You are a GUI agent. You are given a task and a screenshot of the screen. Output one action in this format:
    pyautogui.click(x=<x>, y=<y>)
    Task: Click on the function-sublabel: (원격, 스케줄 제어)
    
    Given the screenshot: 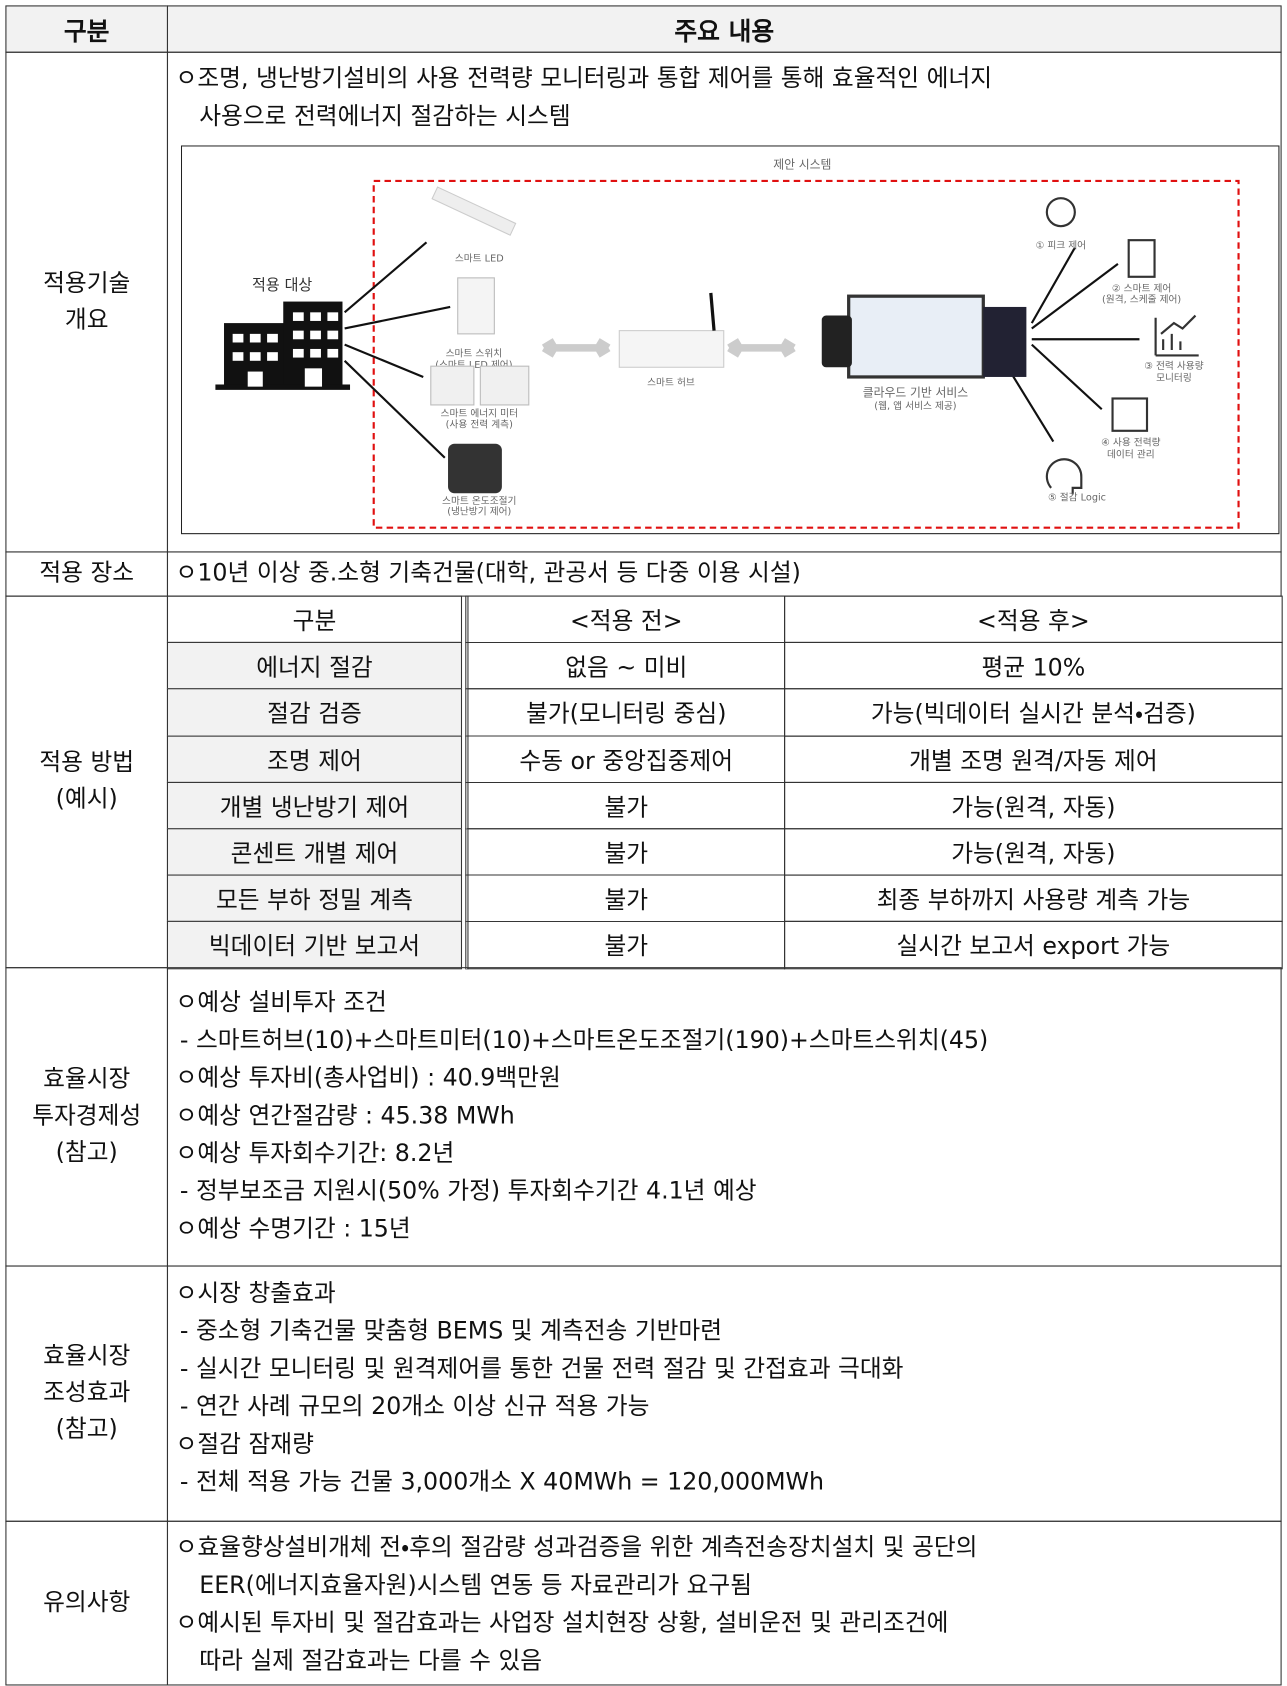 What is the action you would take?
    pyautogui.click(x=1141, y=298)
    